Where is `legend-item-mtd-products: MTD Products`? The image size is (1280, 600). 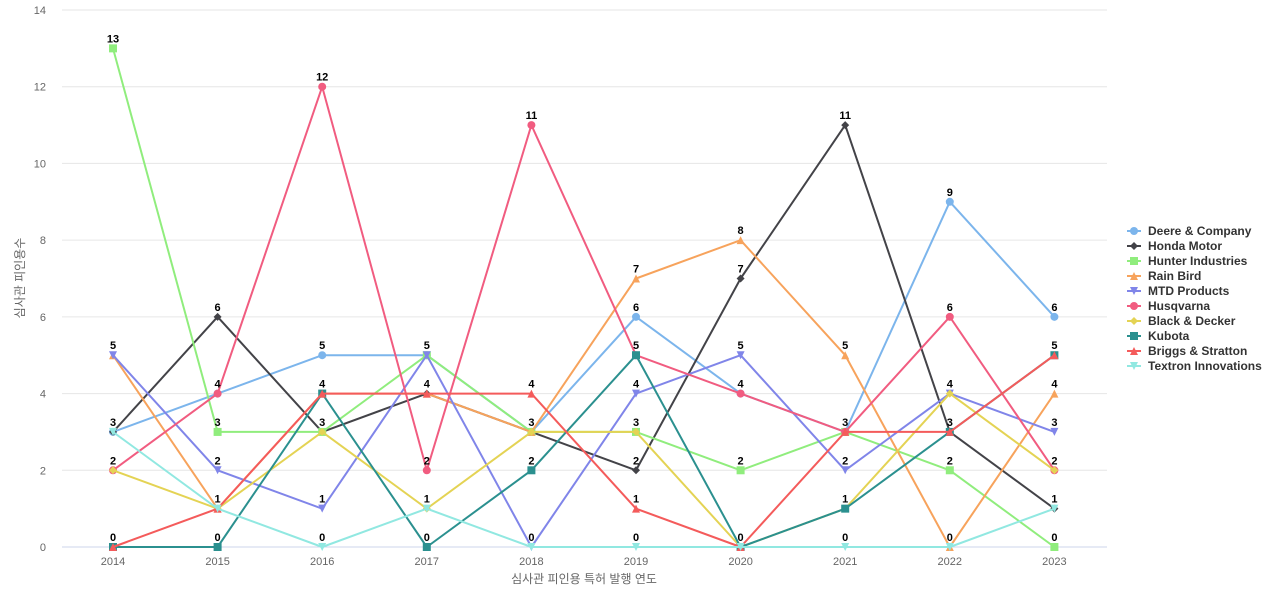 legend-item-mtd-products: MTD Products is located at coordinates (1178, 291).